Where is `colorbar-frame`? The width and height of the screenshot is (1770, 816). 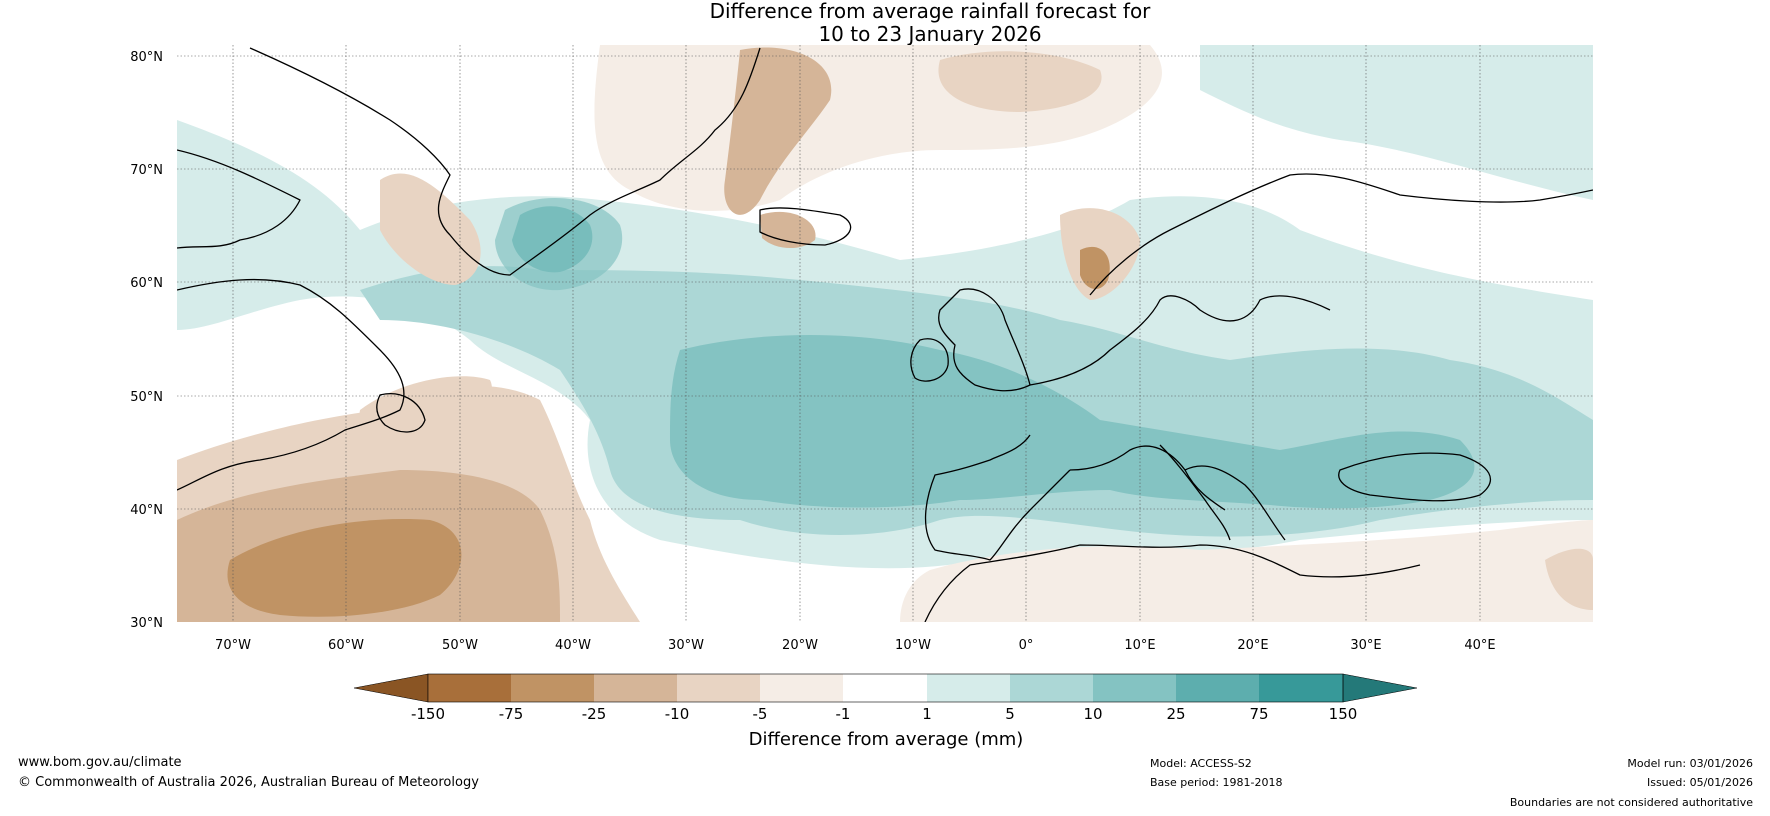
colorbar-frame is located at coordinates (885, 688).